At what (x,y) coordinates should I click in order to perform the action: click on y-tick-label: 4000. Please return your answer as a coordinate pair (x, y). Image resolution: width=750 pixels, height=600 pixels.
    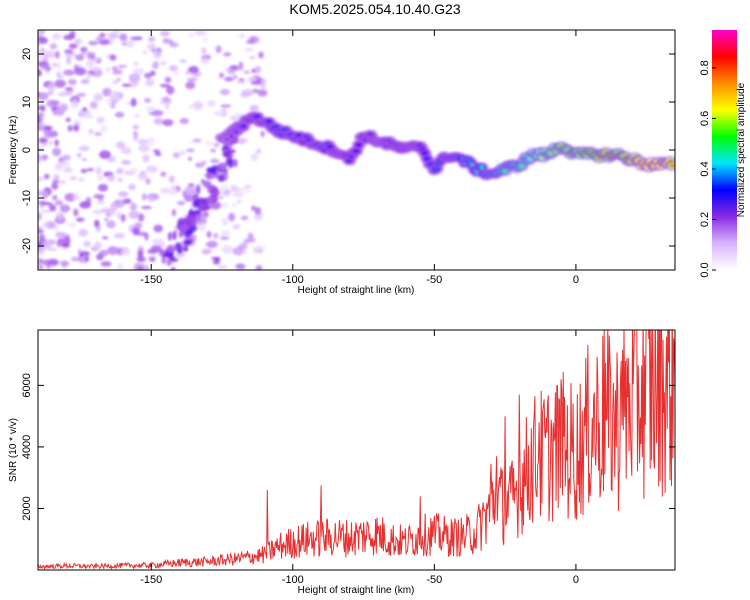
    Looking at the image, I should click on (27, 447).